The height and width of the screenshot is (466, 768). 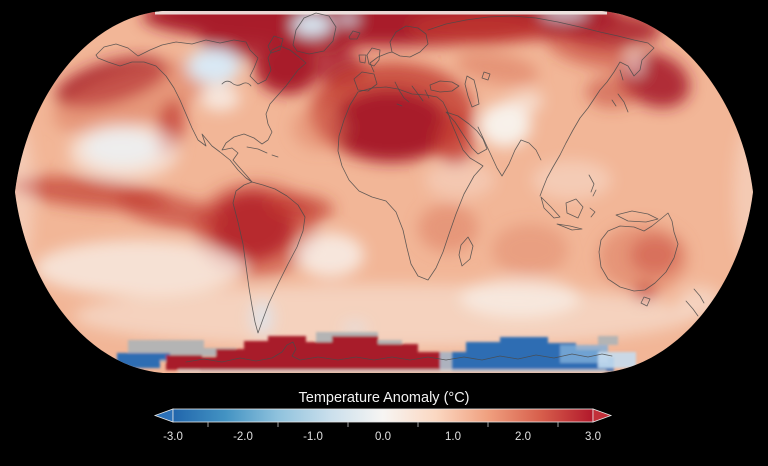 I want to click on north-pole-sliver, so click(x=381, y=13).